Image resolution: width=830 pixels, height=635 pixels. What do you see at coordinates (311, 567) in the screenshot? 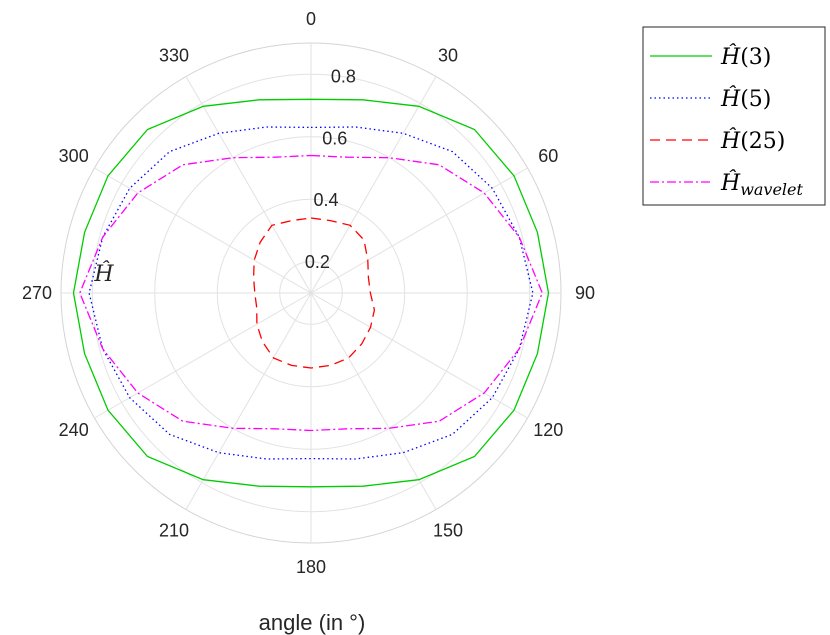
I see `angle-tick-label: 180` at bounding box center [311, 567].